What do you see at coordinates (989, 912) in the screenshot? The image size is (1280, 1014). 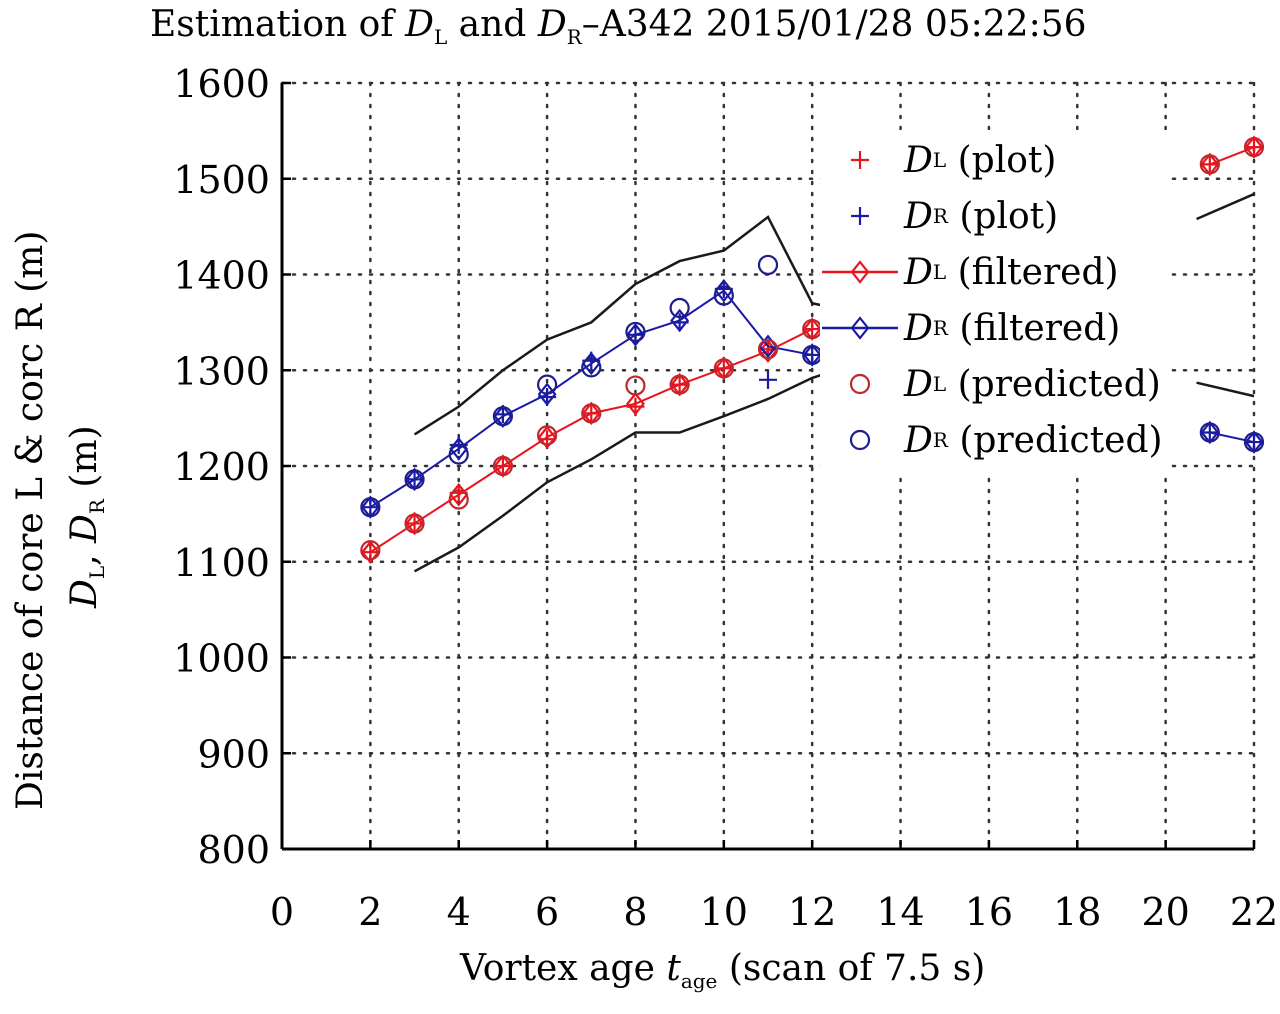 I see `x-tick-label: 16` at bounding box center [989, 912].